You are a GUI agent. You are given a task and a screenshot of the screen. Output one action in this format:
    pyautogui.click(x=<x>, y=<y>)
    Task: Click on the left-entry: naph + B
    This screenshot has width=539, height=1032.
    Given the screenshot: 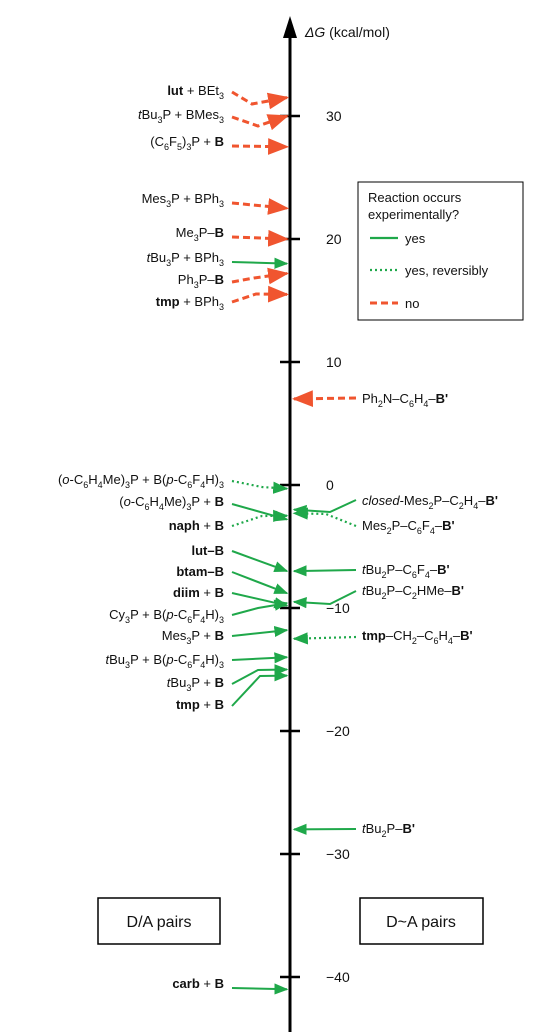 What is the action you would take?
    pyautogui.click(x=229, y=521)
    